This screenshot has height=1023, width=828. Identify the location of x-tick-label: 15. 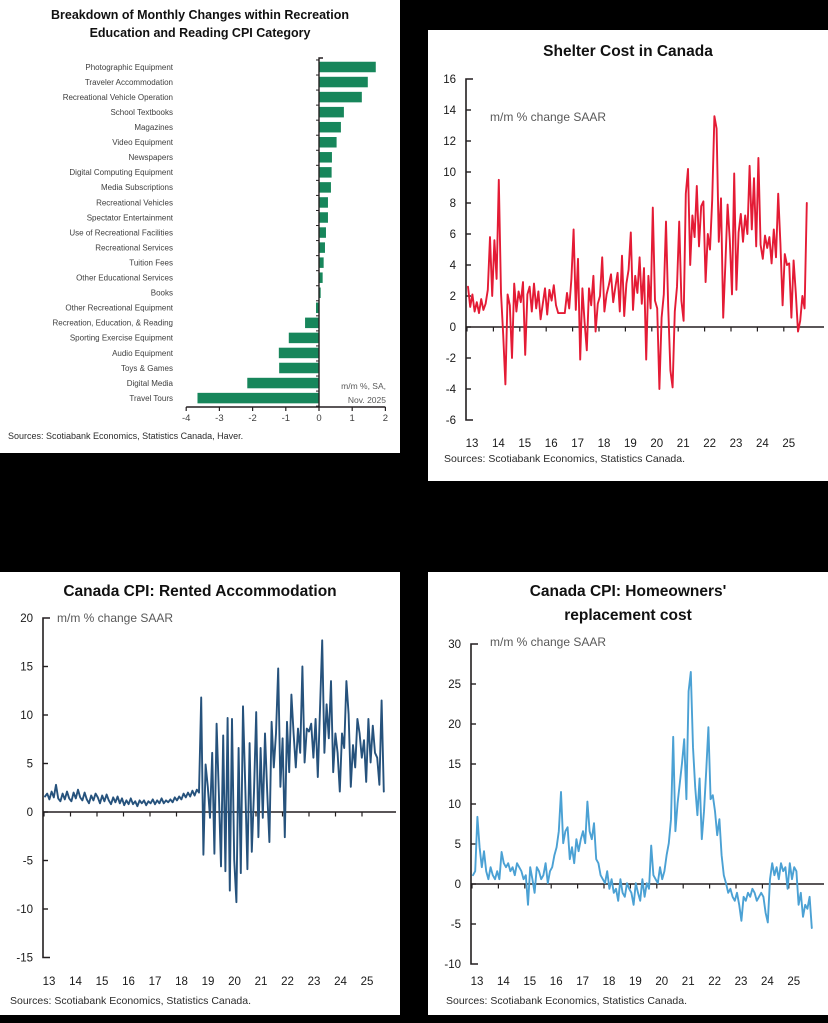
(102, 982).